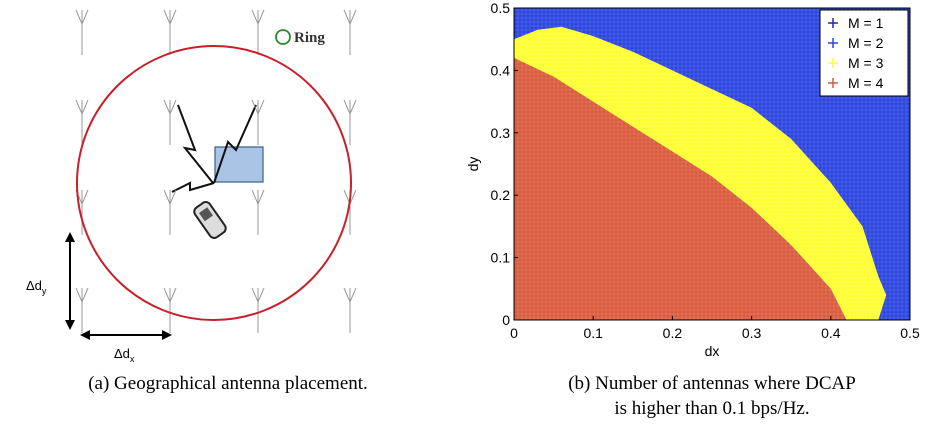 This screenshot has height=426, width=930. What do you see at coordinates (866, 63) in the screenshot?
I see `legend-label: M = 3` at bounding box center [866, 63].